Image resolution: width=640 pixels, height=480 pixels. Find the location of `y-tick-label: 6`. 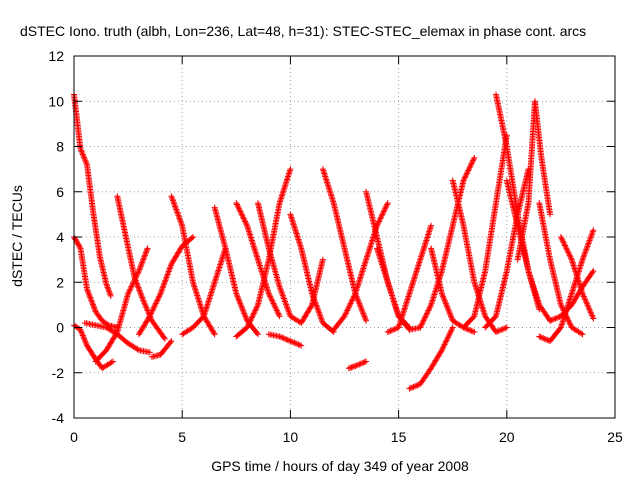

y-tick-label: 6 is located at coordinates (60, 192).